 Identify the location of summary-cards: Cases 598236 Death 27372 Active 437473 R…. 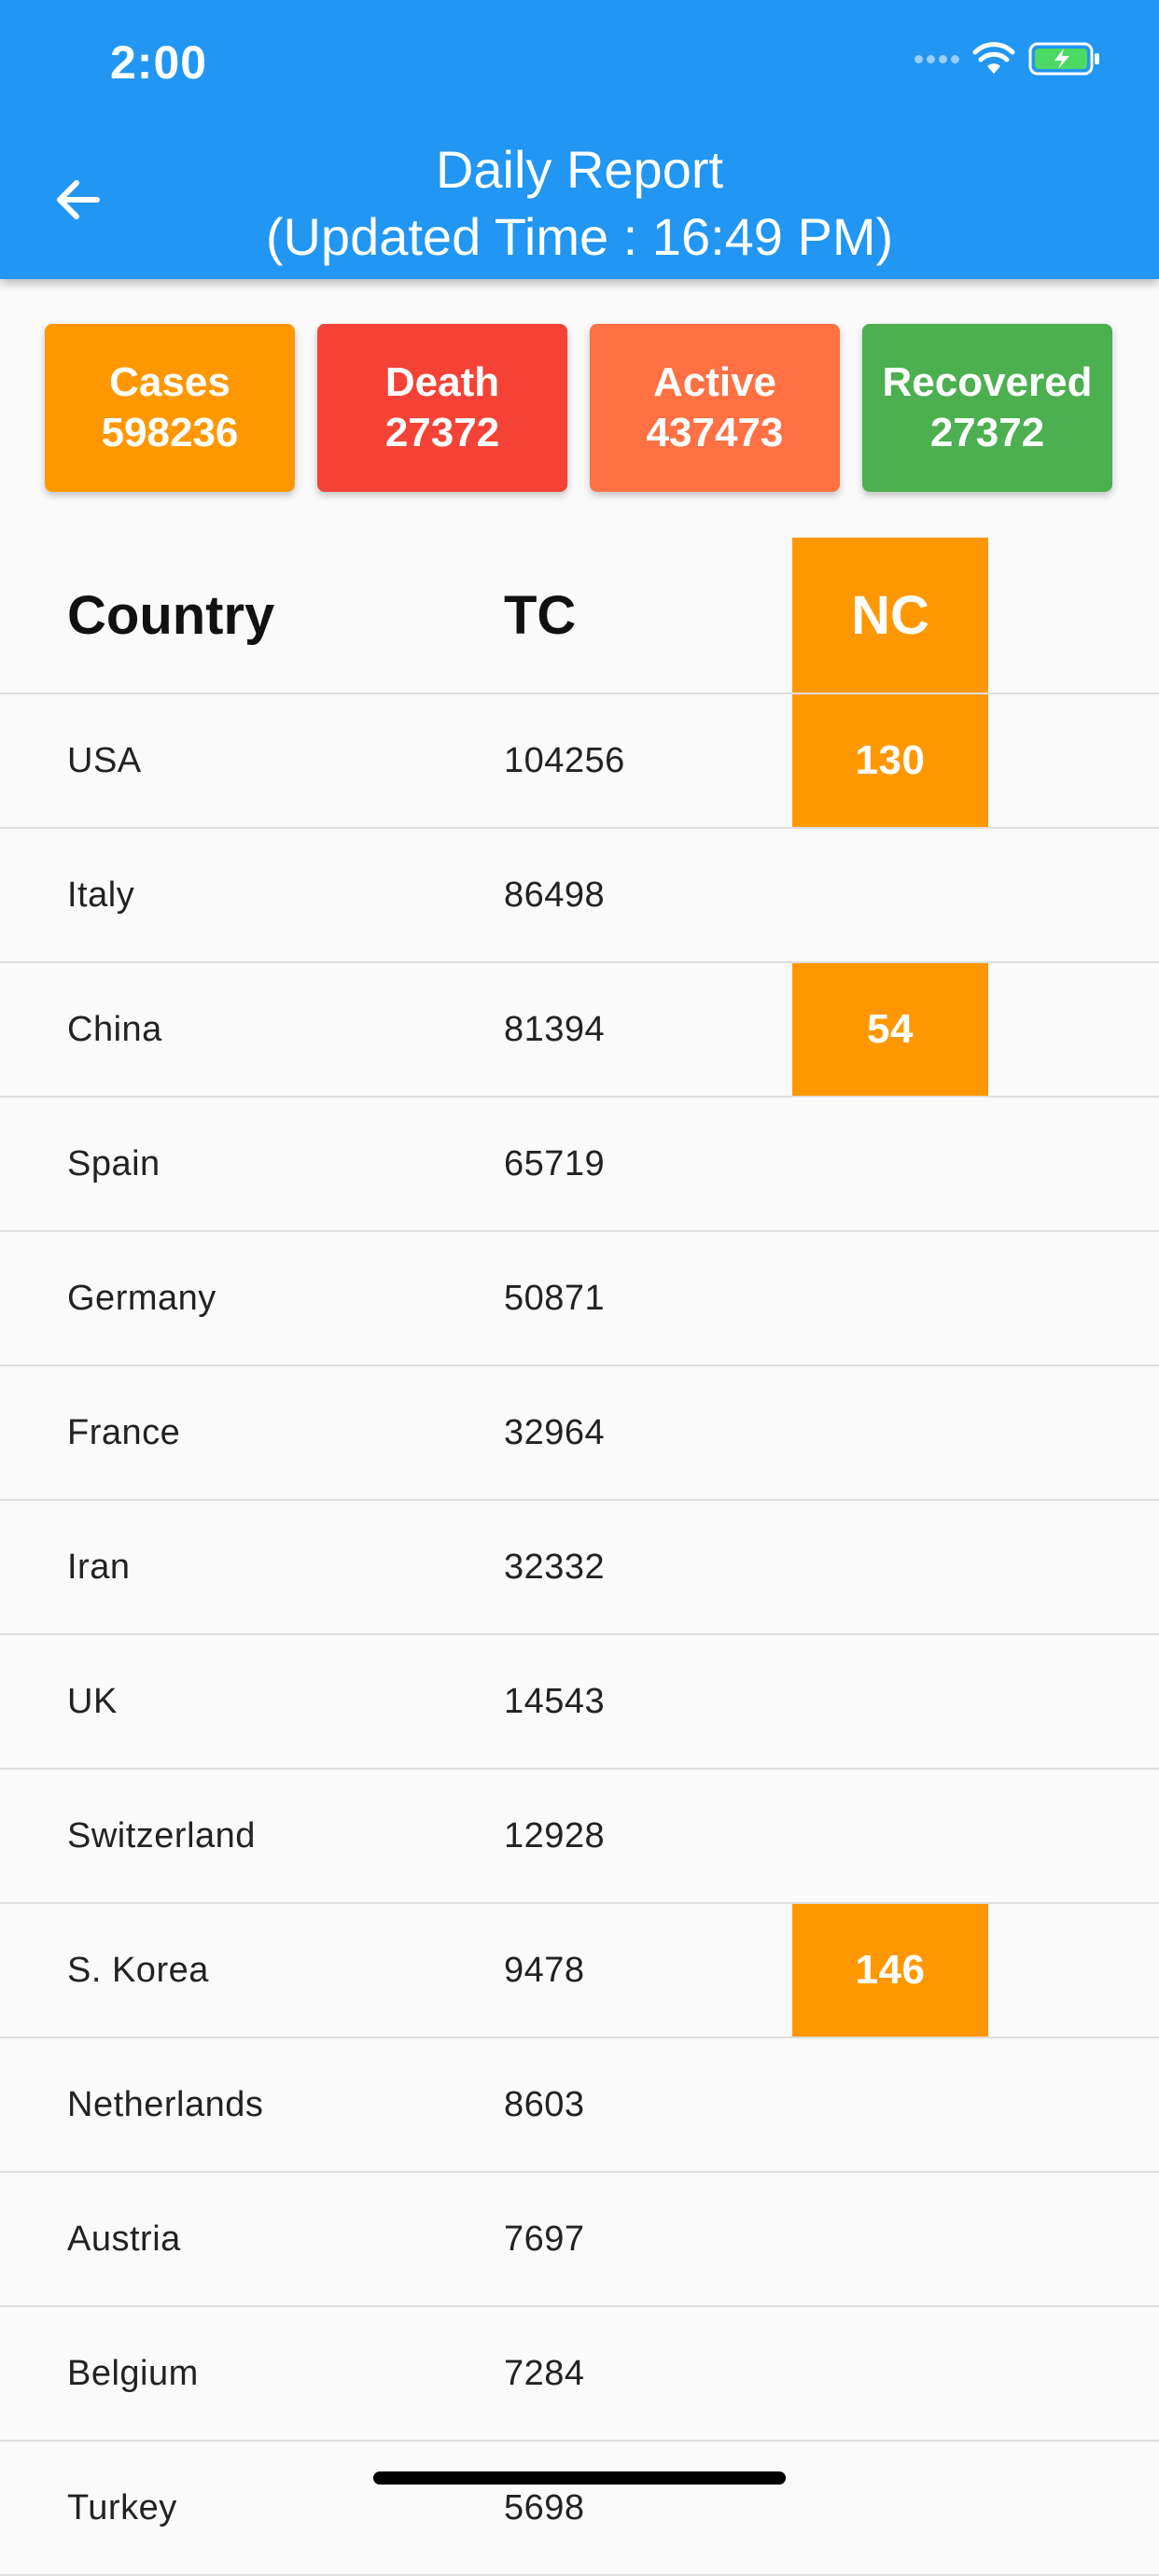
(579, 408).